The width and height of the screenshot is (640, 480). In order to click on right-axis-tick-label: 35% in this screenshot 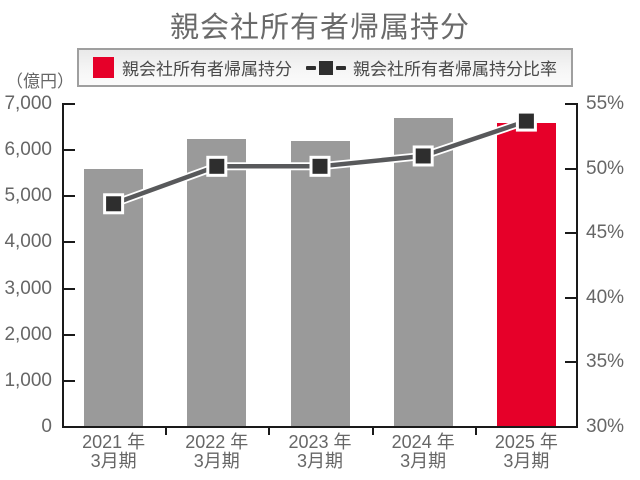, I will do `click(605, 362)`.